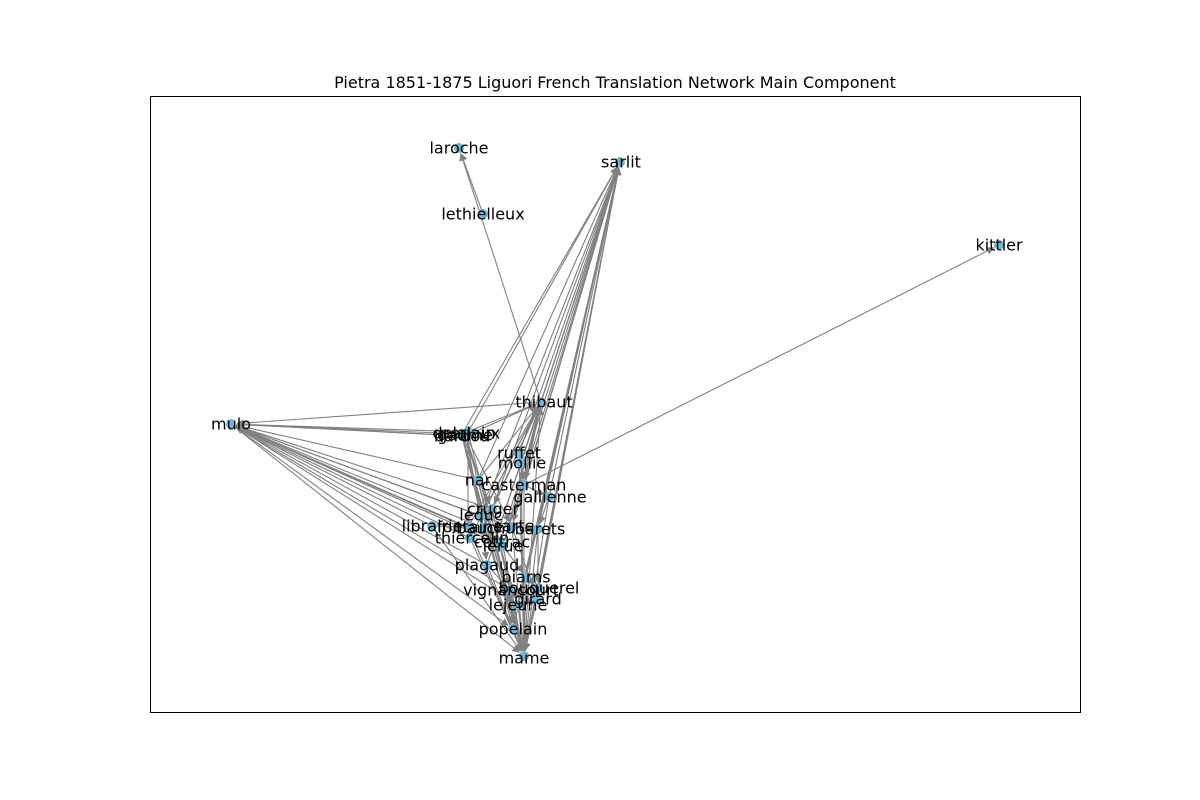 The image size is (1200, 800). I want to click on node-label-bauchu: bauchu, so click(485, 528).